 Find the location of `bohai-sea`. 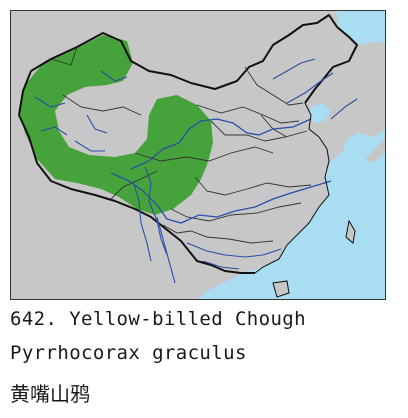

bohai-sea is located at coordinates (320, 113).